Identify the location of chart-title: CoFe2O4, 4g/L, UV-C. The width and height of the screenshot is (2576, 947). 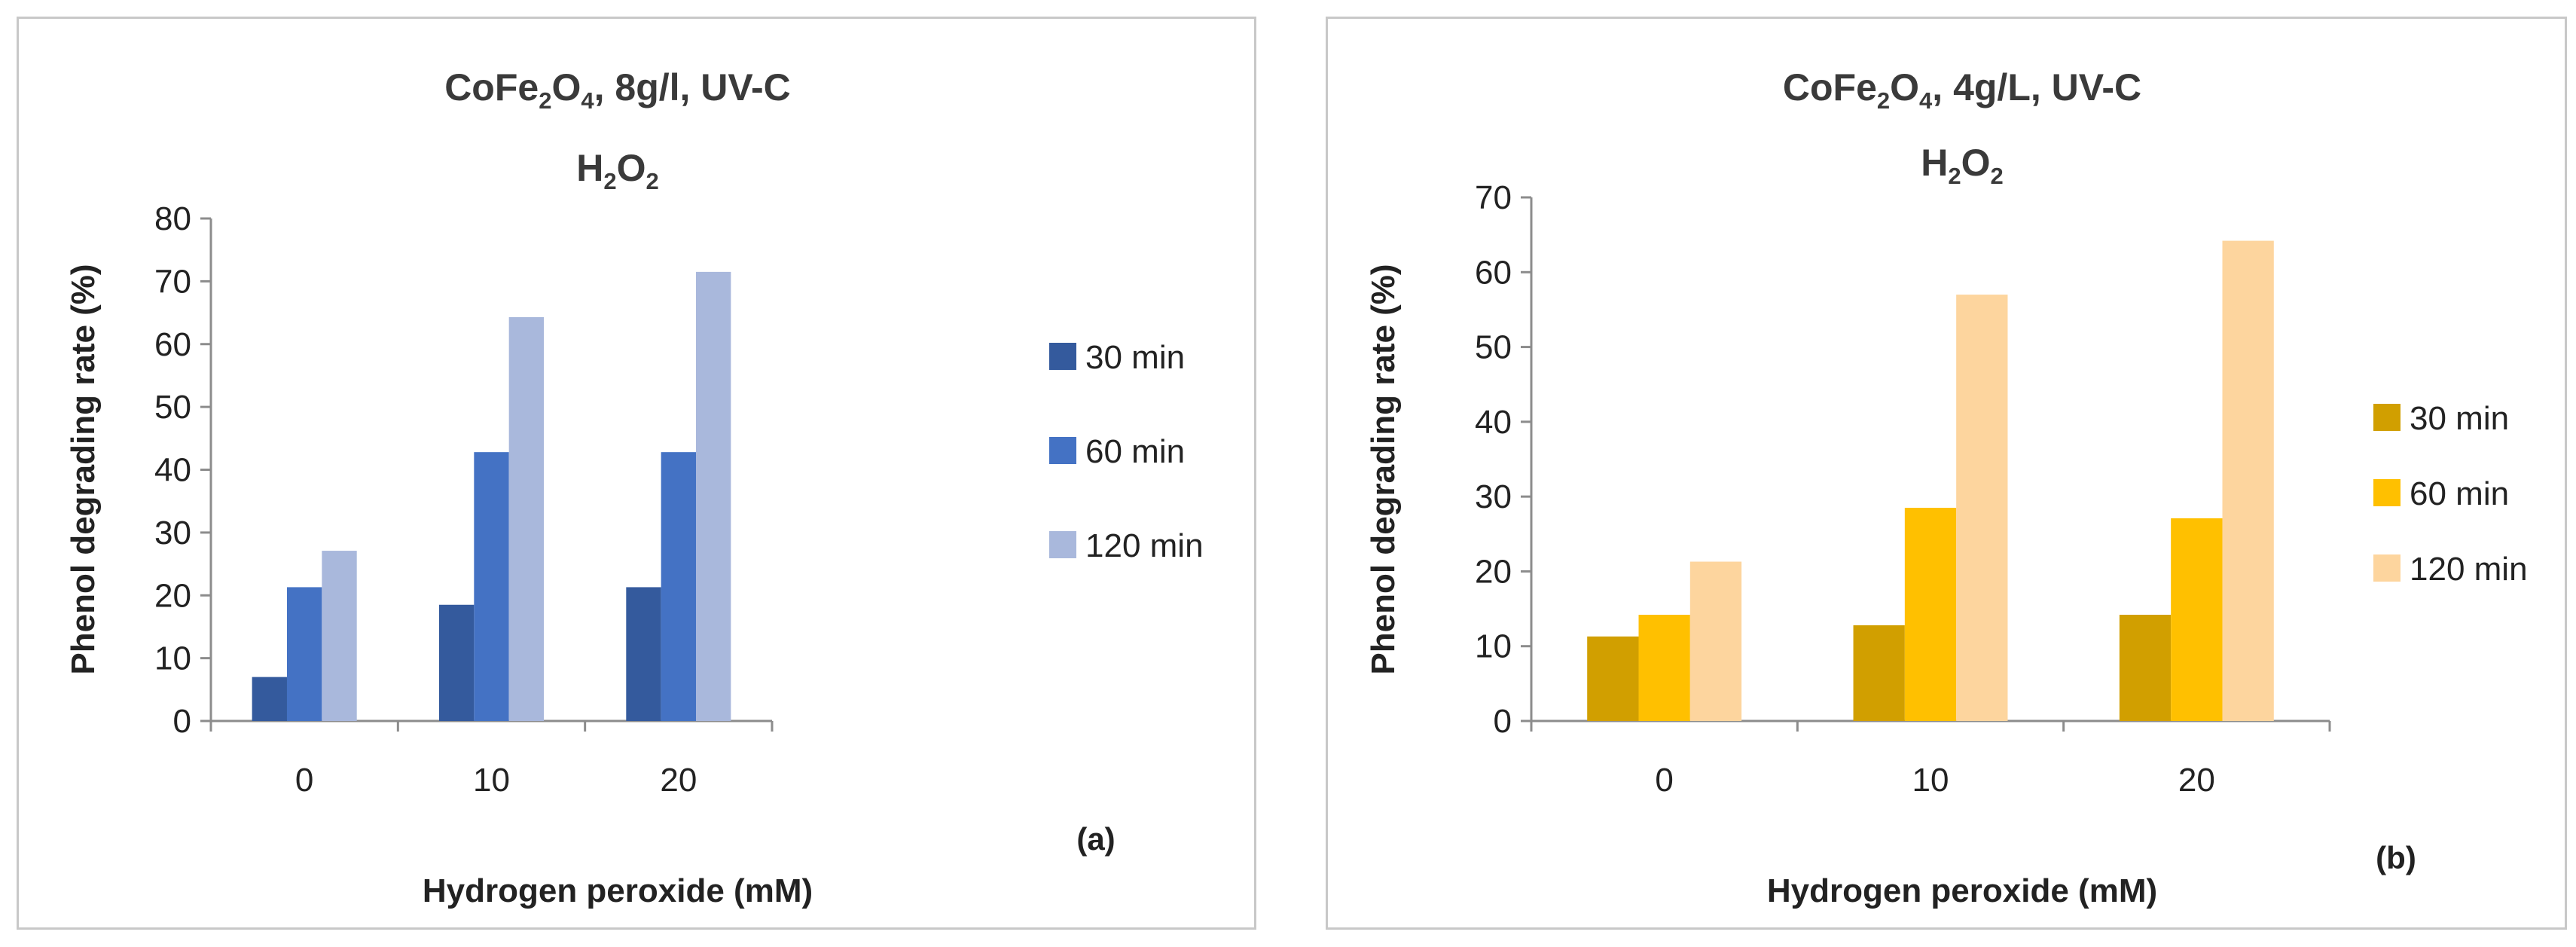
(1962, 90).